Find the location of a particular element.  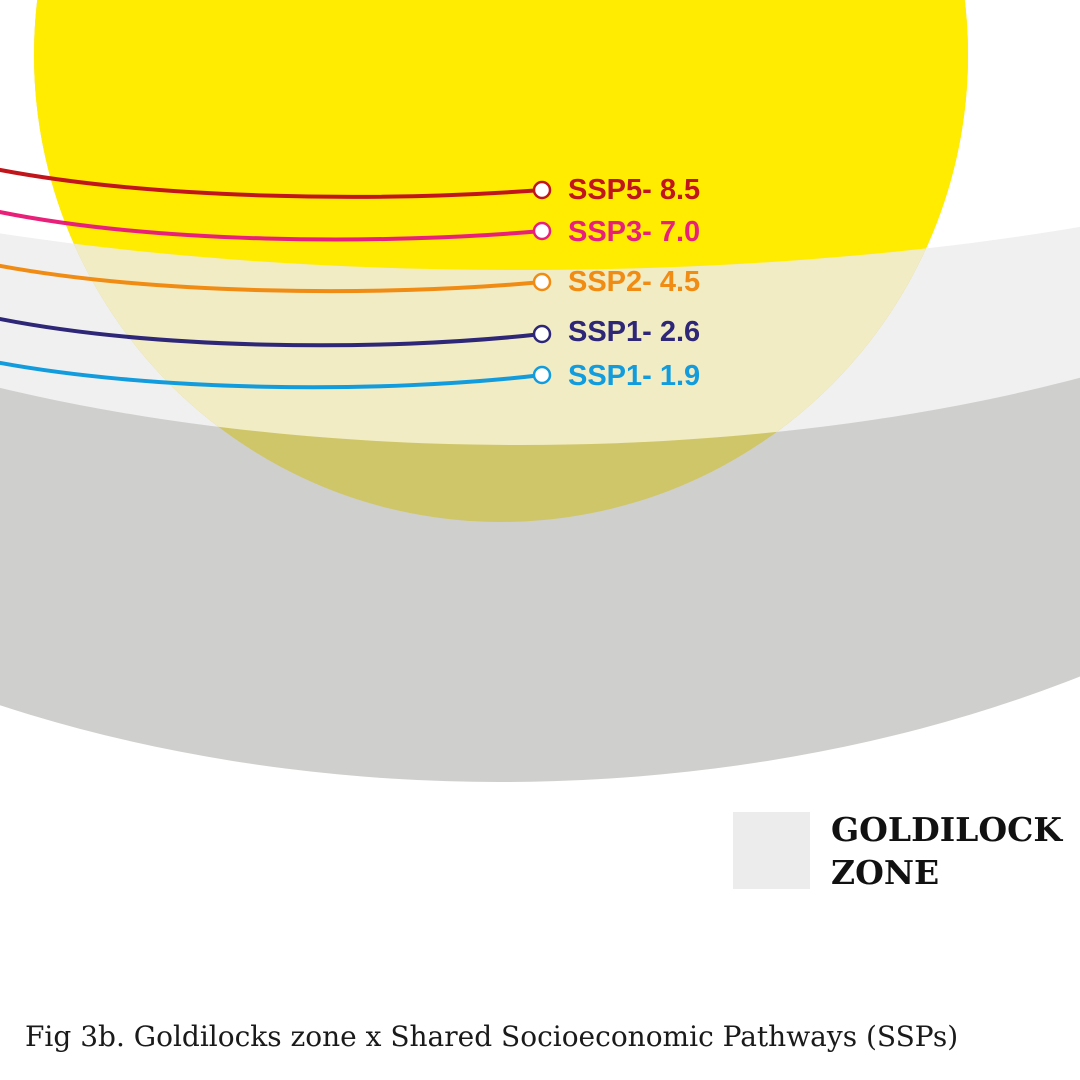

legend-label-line-1: GOLDILOCK is located at coordinates (947, 829).